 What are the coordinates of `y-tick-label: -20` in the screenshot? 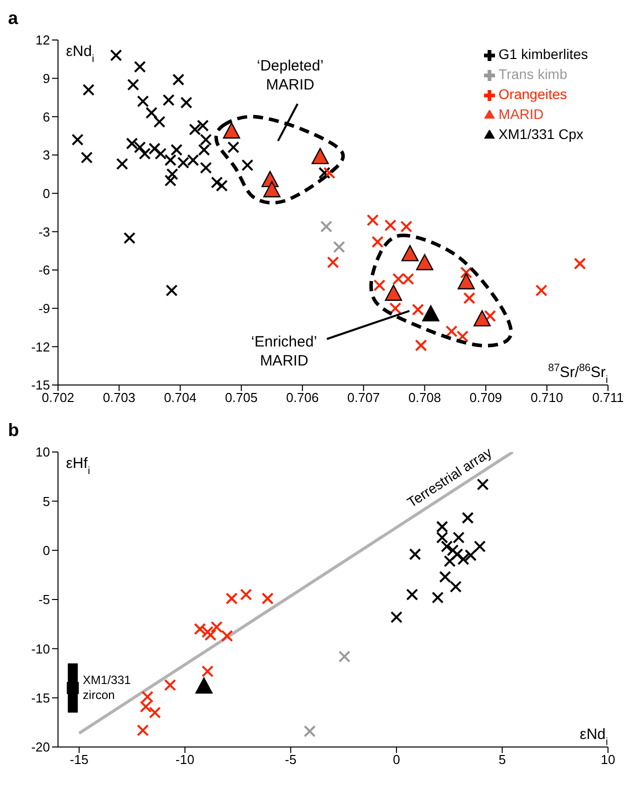 It's located at (40, 747).